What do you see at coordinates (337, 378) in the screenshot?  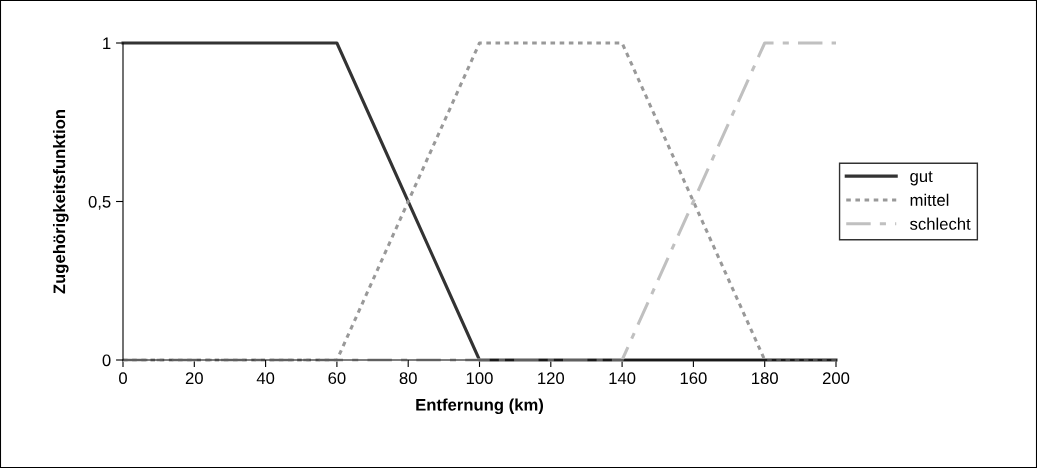 I see `x-tick-label: 60` at bounding box center [337, 378].